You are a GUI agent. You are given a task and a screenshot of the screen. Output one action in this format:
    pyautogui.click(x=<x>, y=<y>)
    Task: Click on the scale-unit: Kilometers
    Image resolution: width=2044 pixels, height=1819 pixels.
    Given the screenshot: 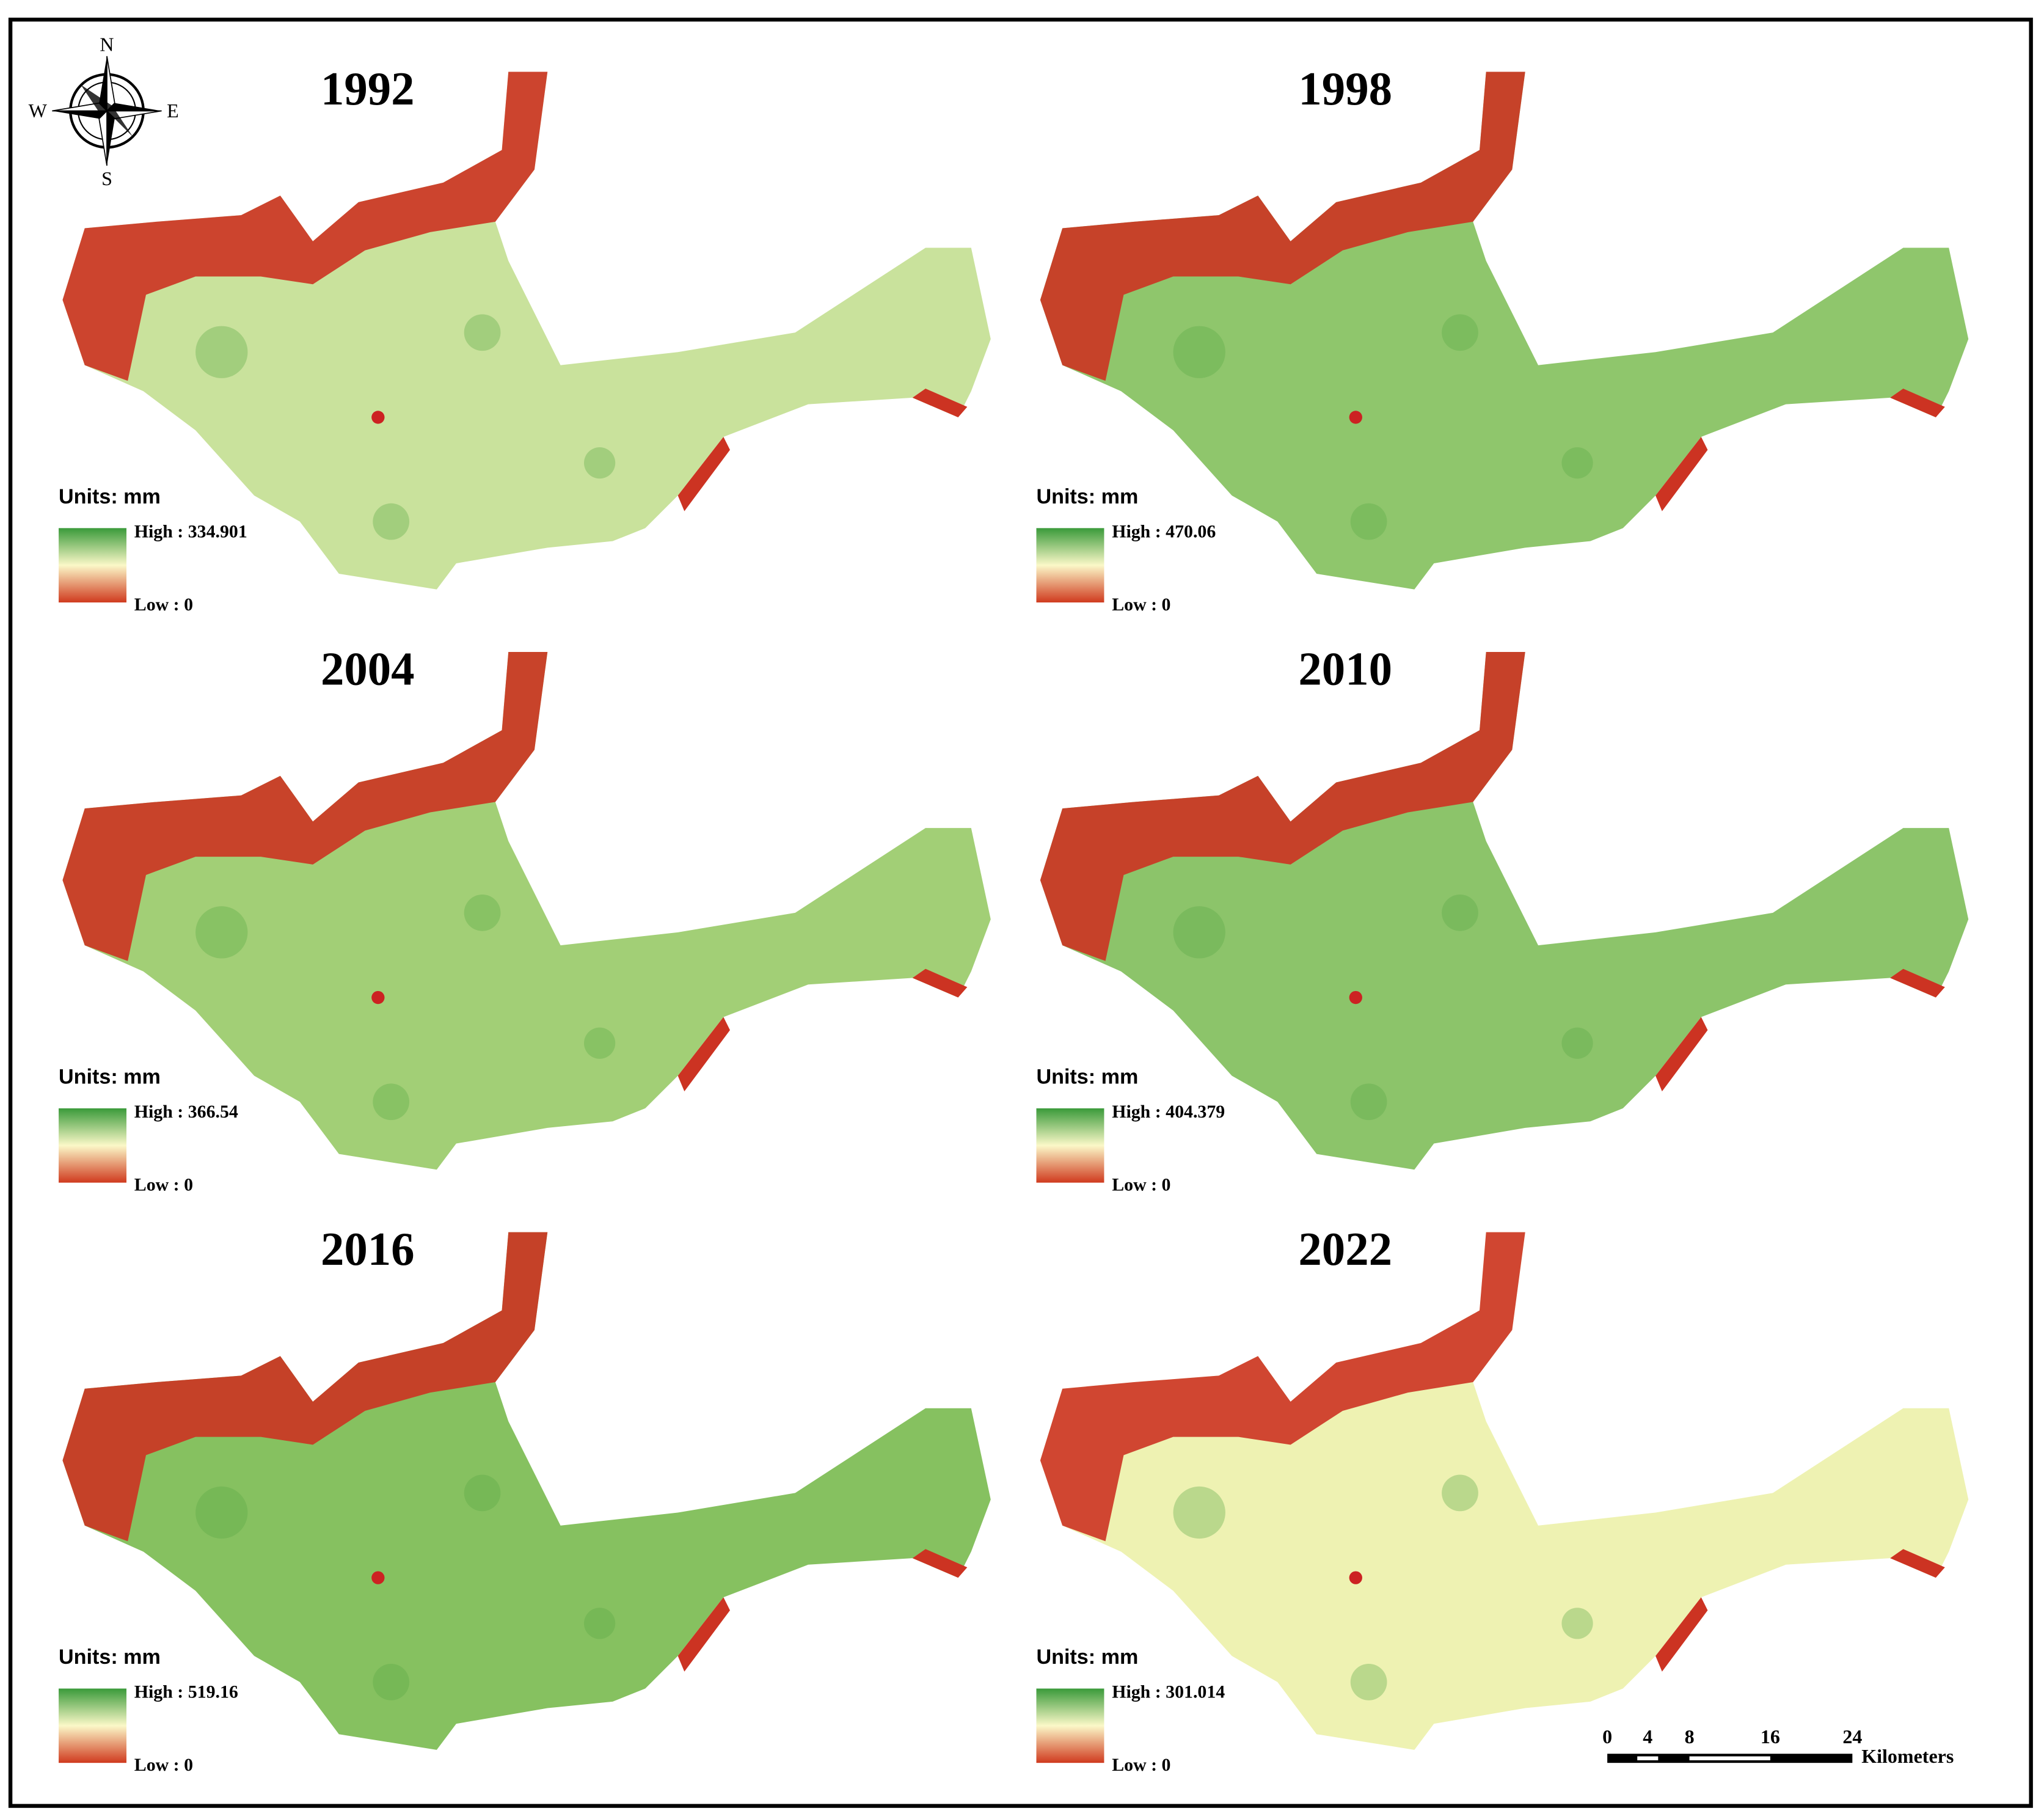 What is the action you would take?
    pyautogui.click(x=1908, y=1756)
    